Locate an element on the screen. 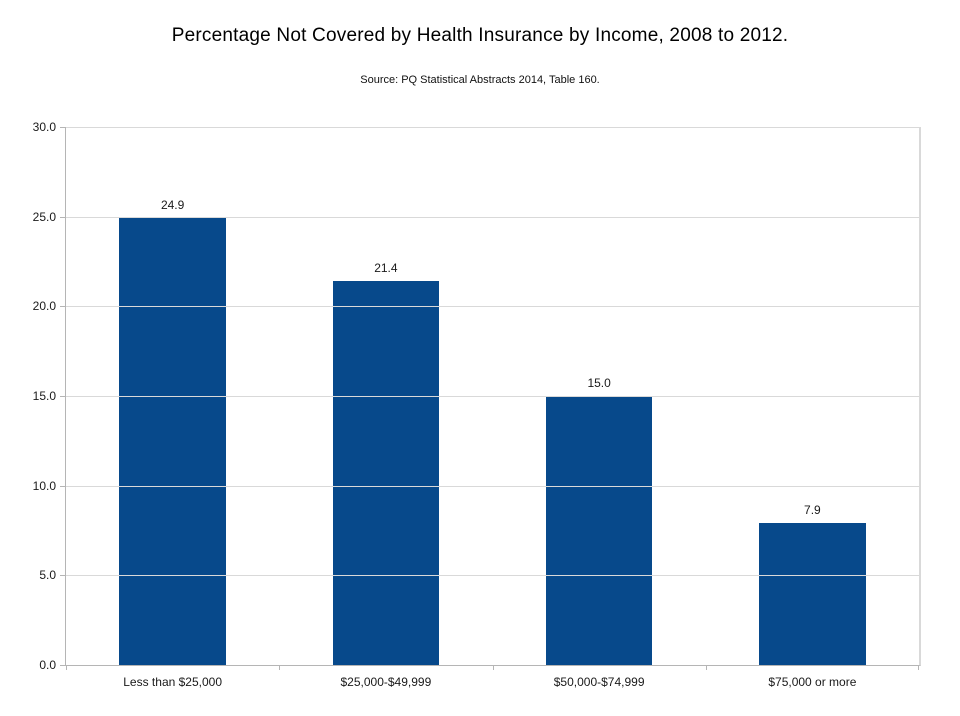  y-tick-label: 0.0 is located at coordinates (47, 665).